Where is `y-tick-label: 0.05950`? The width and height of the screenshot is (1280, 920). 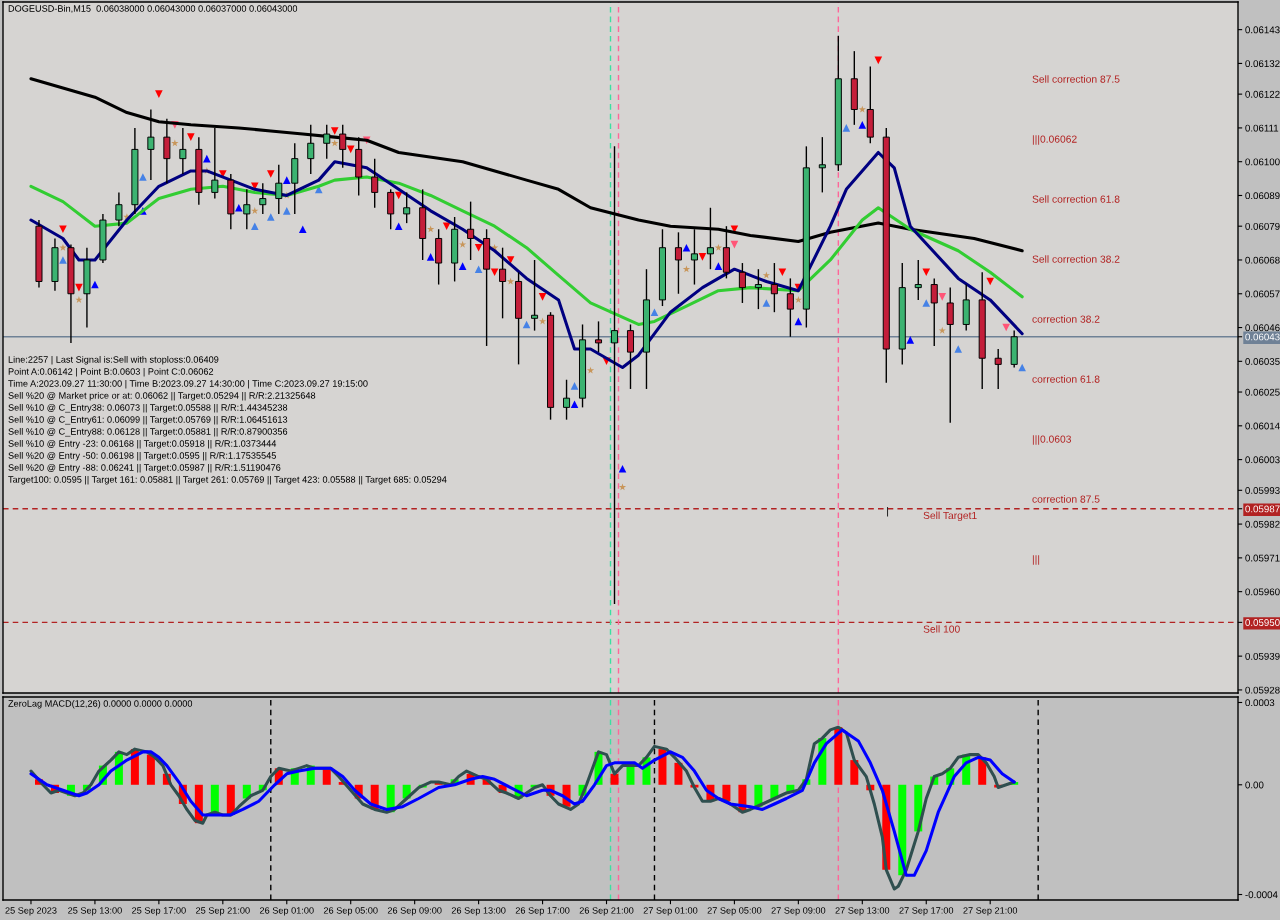 y-tick-label: 0.05950 is located at coordinates (1262, 622).